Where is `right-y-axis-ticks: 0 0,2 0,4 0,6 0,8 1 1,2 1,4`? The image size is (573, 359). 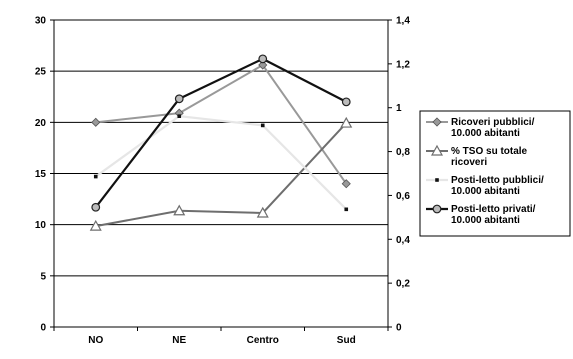 right-y-axis-ticks: 0 0,2 0,4 0,6 0,8 1 1,2 1,4 is located at coordinates (399, 175).